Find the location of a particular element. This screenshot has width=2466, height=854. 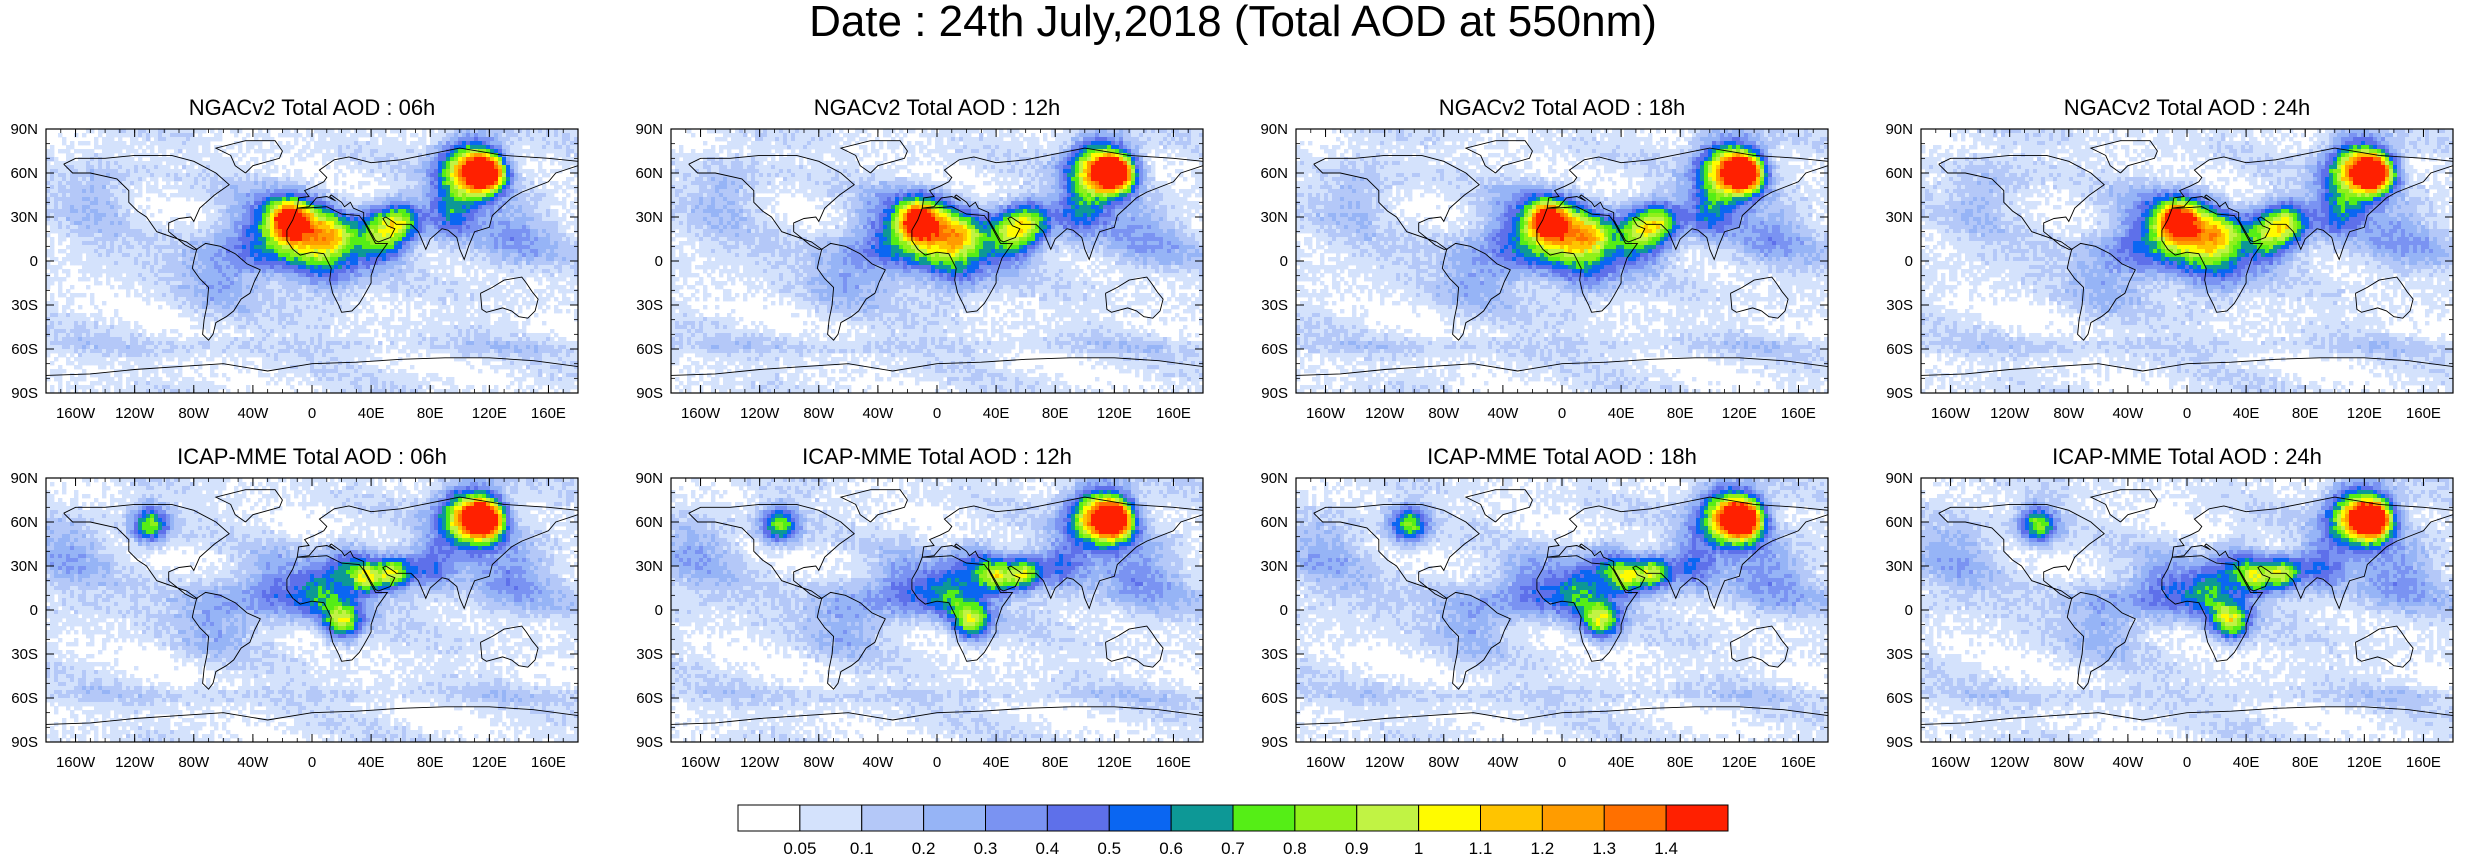

panel-title: NGACv2 Total AOD : 24h is located at coordinates (2187, 107).